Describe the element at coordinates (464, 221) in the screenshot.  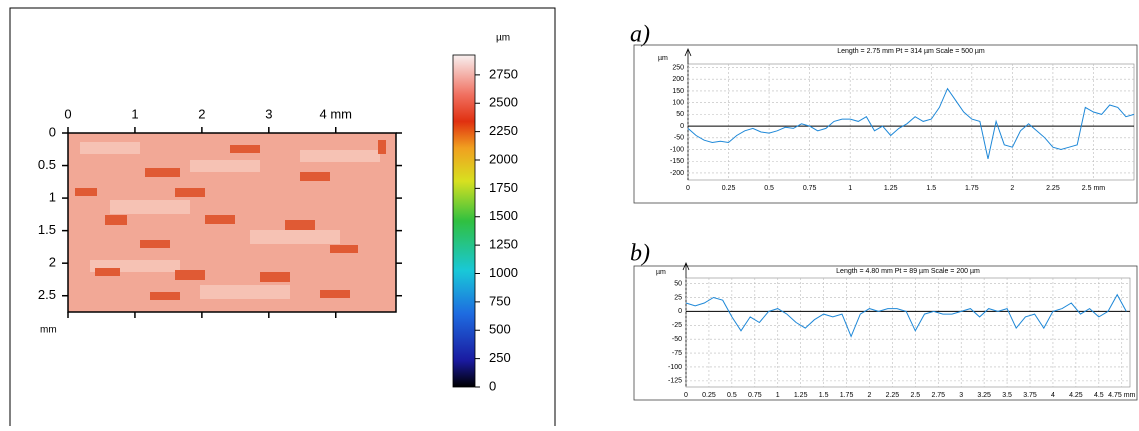
I see `colorbar` at that location.